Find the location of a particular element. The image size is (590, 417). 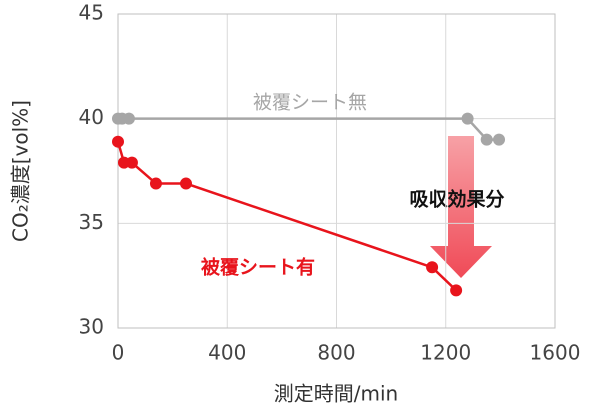

y-axis-label: CO₂濃度[vol%] is located at coordinates (21, 171).